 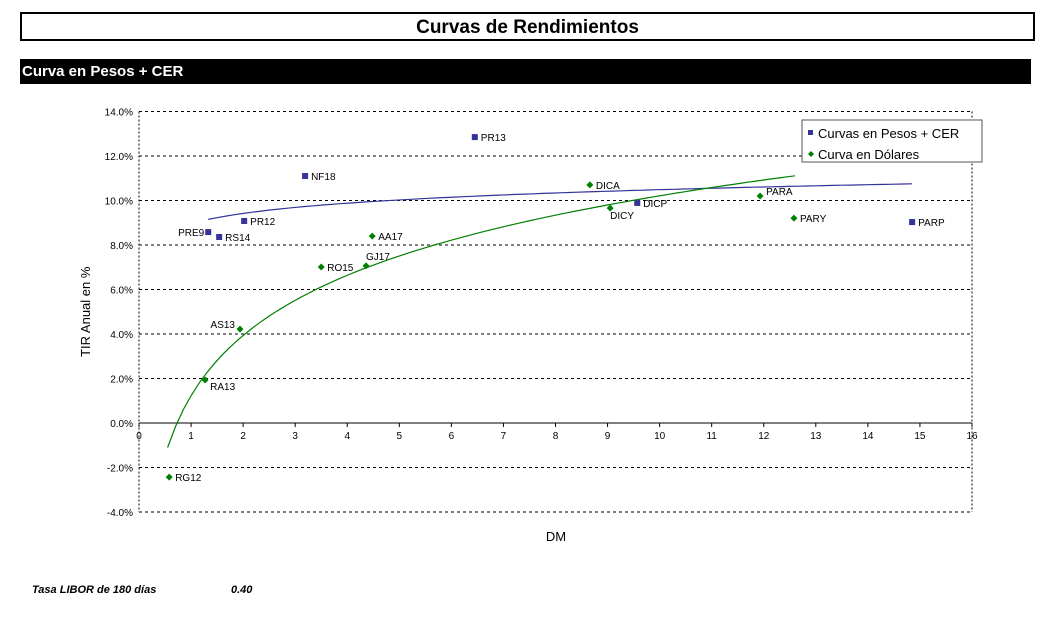 I want to click on x-tick-label: 11, so click(x=711, y=436).